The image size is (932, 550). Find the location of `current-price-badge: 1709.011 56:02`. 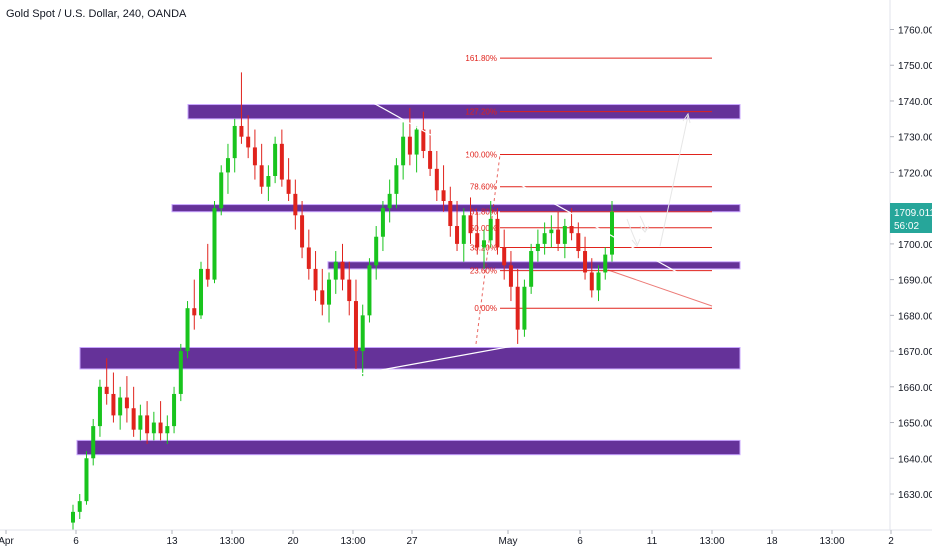

current-price-badge: 1709.011 56:02 is located at coordinates (911, 218).